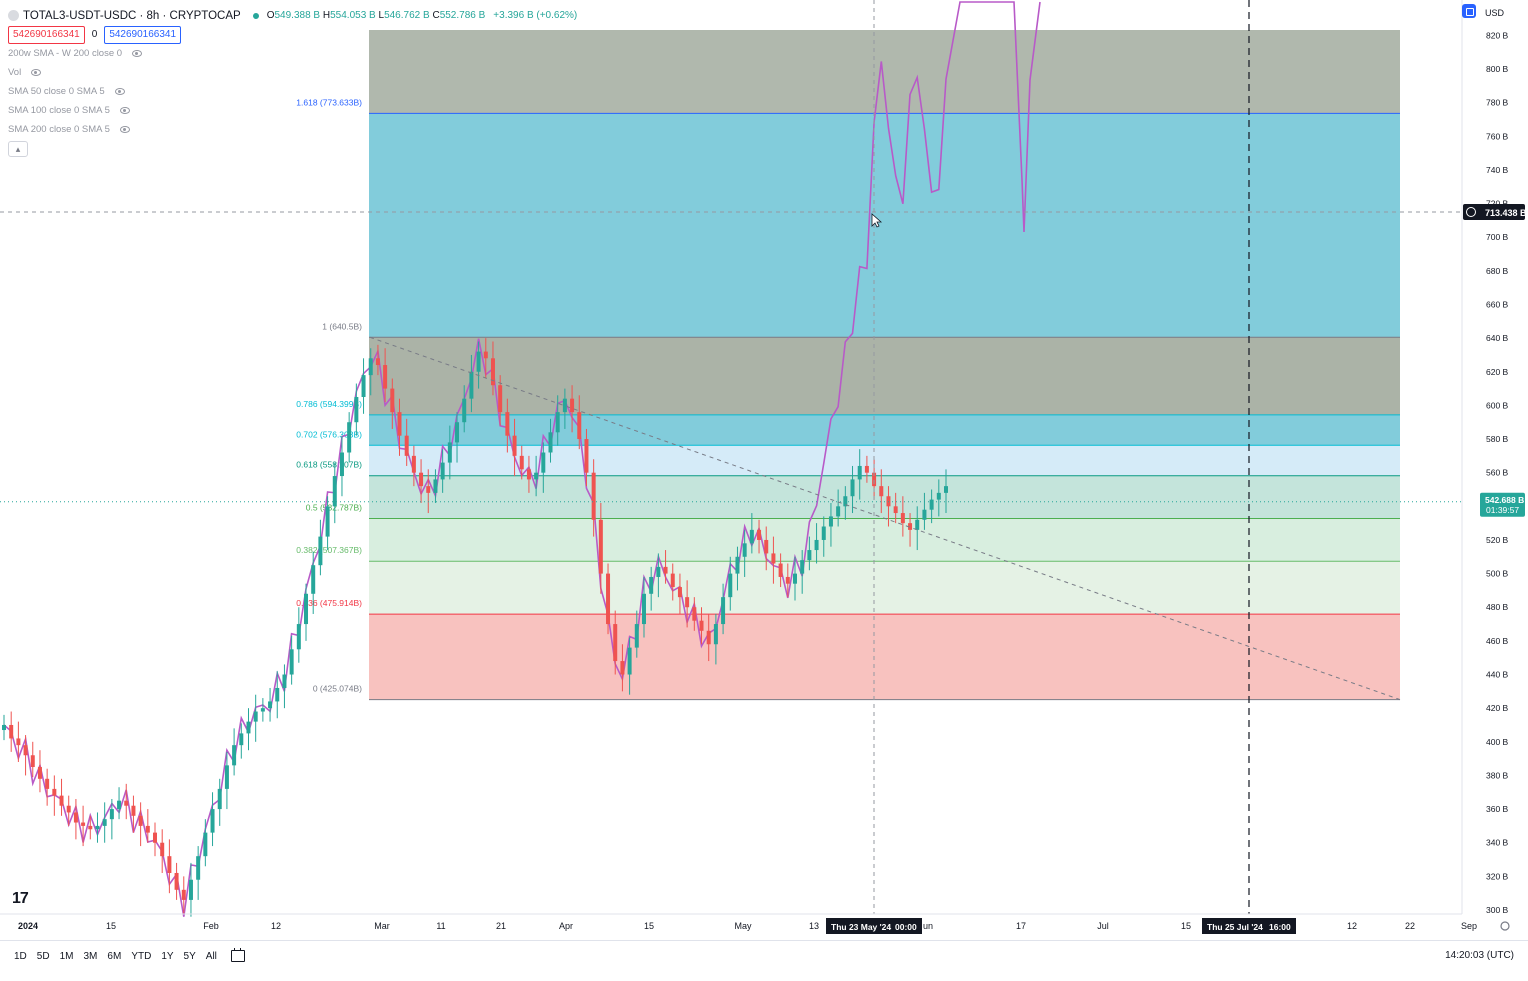 This screenshot has width=1528, height=981. I want to click on plus-circle-icon, so click(1471, 212).